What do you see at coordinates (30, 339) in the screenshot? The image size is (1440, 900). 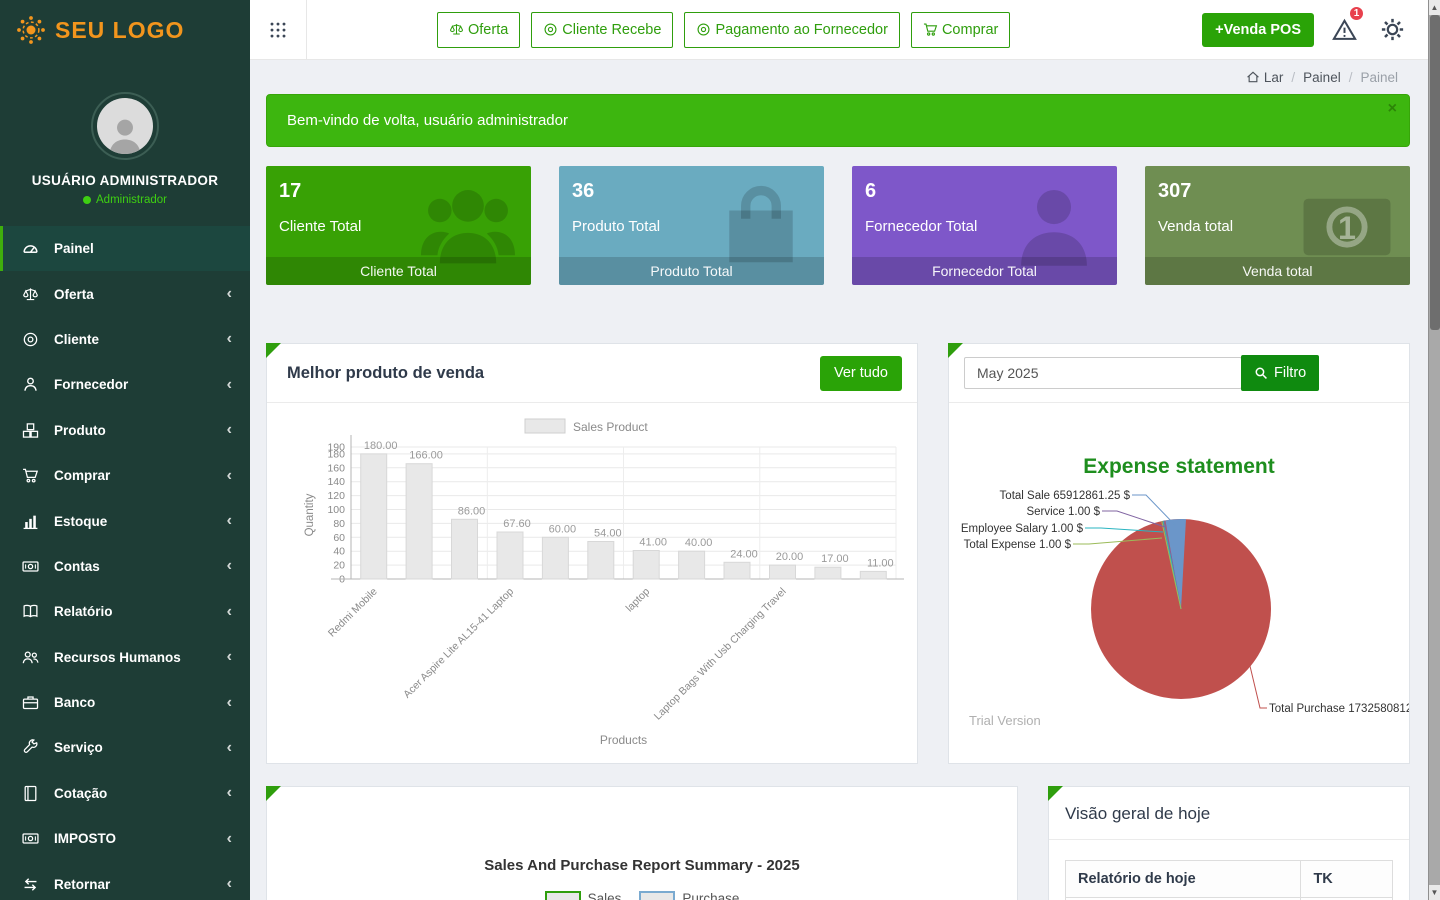 I see `cliente-icon` at bounding box center [30, 339].